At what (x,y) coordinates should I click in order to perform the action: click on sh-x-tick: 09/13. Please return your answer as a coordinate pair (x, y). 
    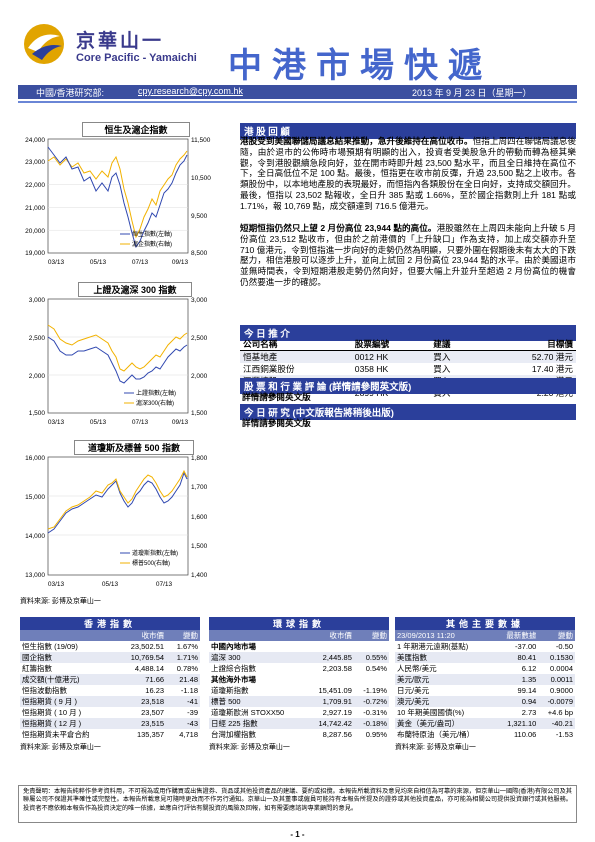
    Looking at the image, I should click on (180, 422).